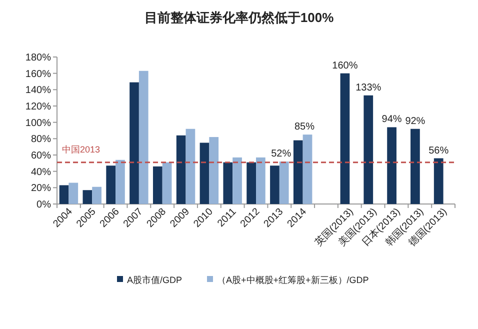 The image size is (478, 329). I want to click on data-label: 85%, so click(304, 127).